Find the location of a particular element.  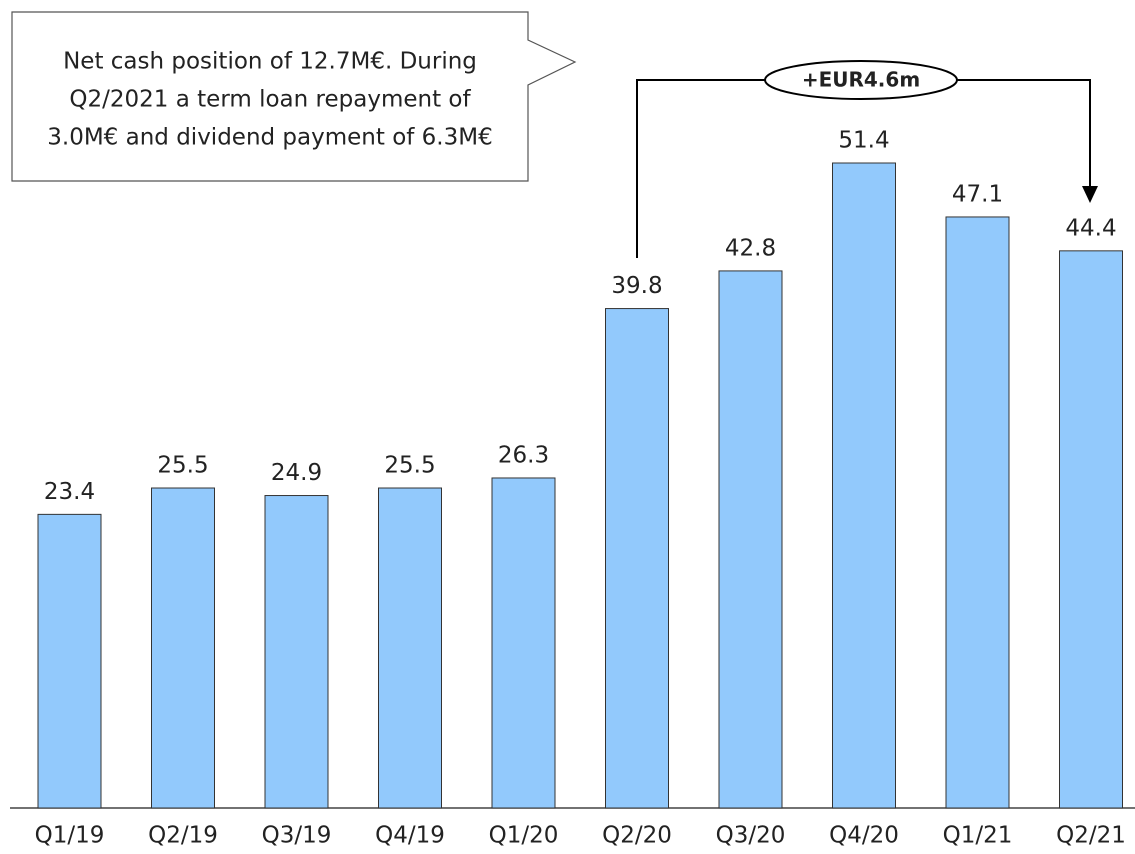

value-label: 39.8 is located at coordinates (636, 286).